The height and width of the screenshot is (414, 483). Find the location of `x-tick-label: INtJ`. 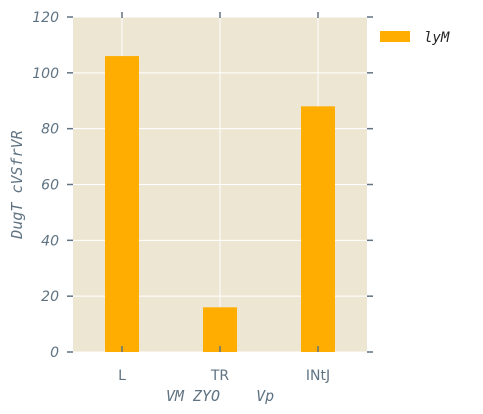

x-tick-label: INtJ is located at coordinates (318, 376).